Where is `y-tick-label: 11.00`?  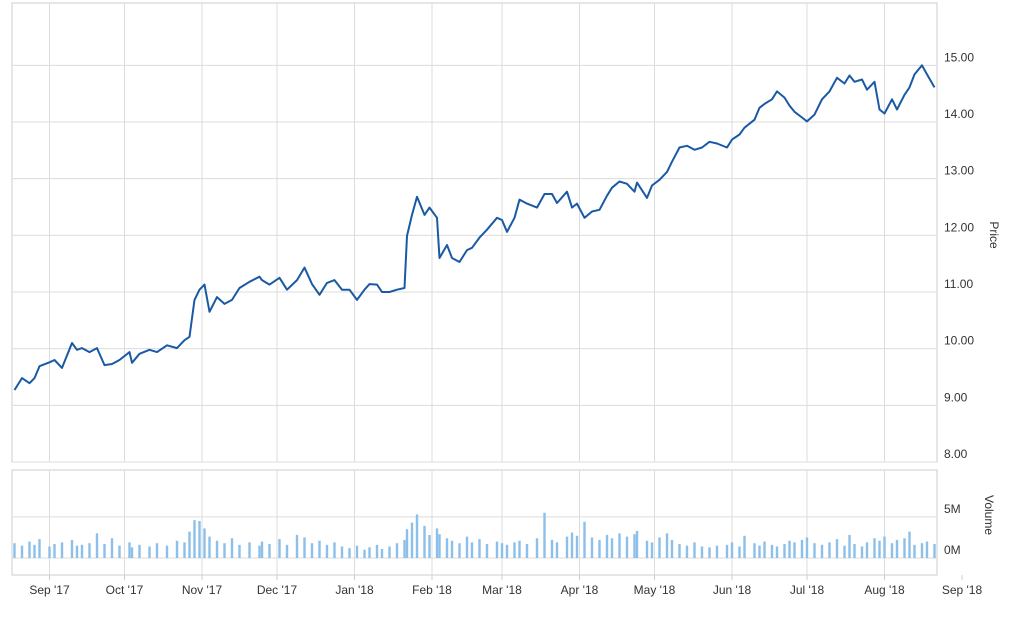 y-tick-label: 11.00 is located at coordinates (958, 284).